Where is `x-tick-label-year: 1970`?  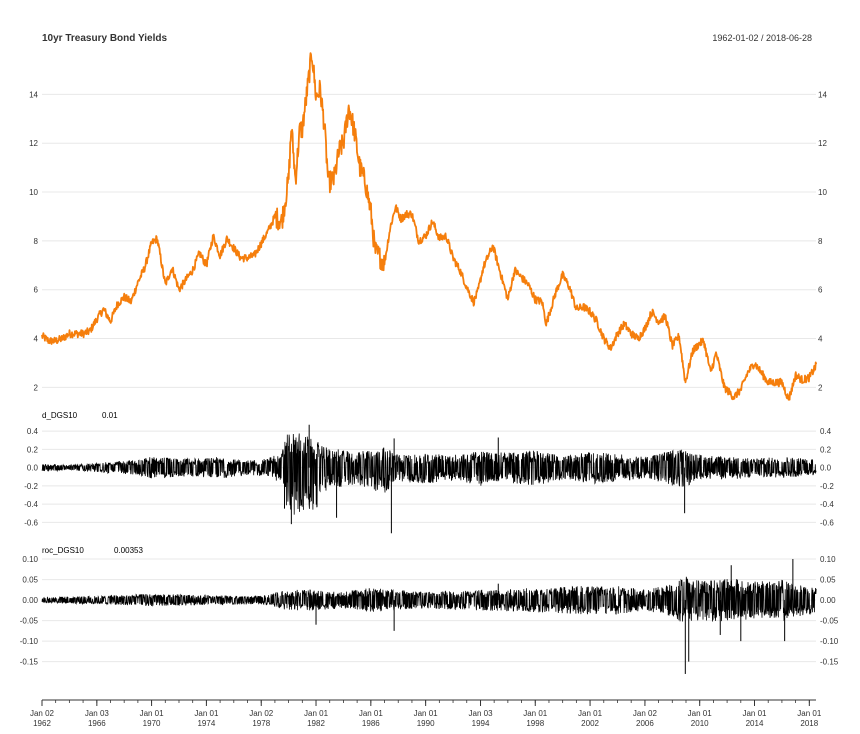
x-tick-label-year: 1970 is located at coordinates (152, 723).